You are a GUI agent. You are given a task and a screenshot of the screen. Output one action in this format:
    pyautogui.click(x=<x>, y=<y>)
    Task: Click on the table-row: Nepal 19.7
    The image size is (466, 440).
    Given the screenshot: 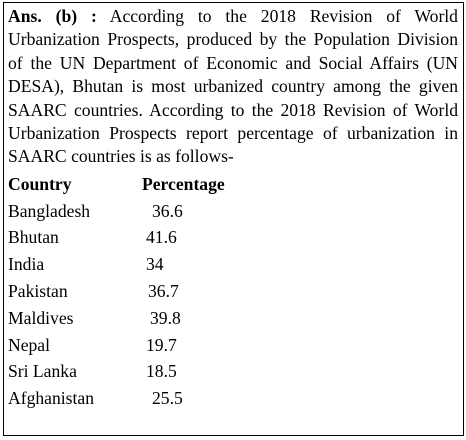 What is the action you would take?
    pyautogui.click(x=116, y=345)
    